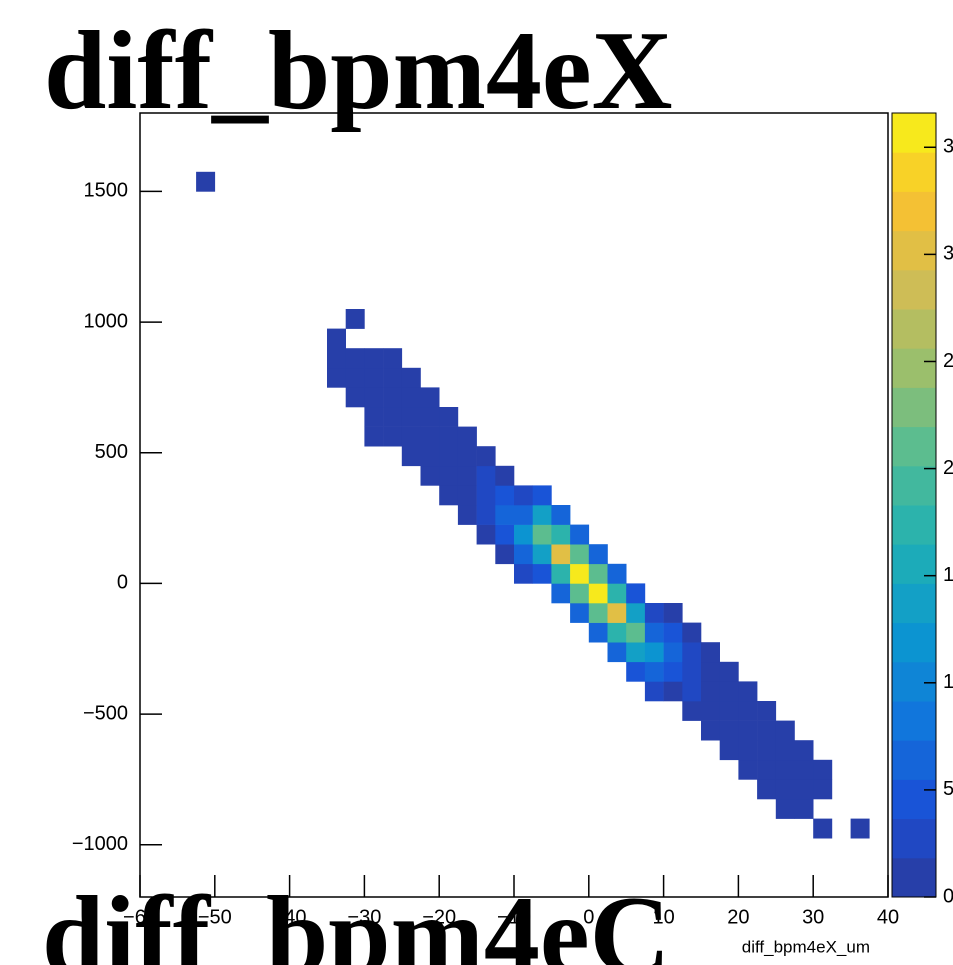  I want to click on colorbar-frame, so click(914, 505).